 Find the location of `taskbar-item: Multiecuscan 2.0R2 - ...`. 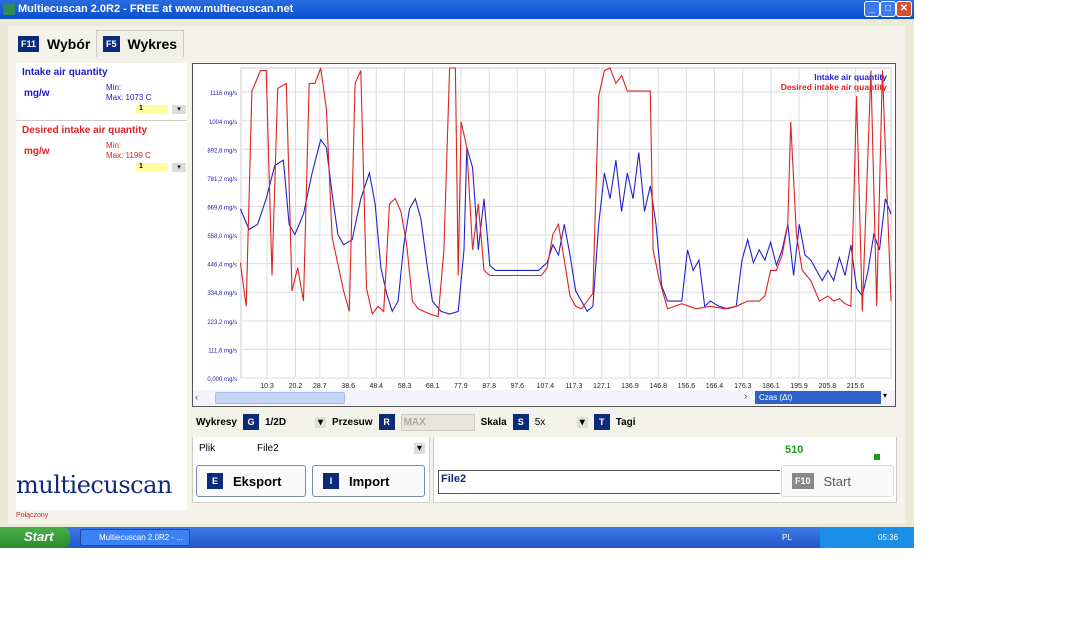

taskbar-item: Multiecuscan 2.0R2 - ... is located at coordinates (135, 537).